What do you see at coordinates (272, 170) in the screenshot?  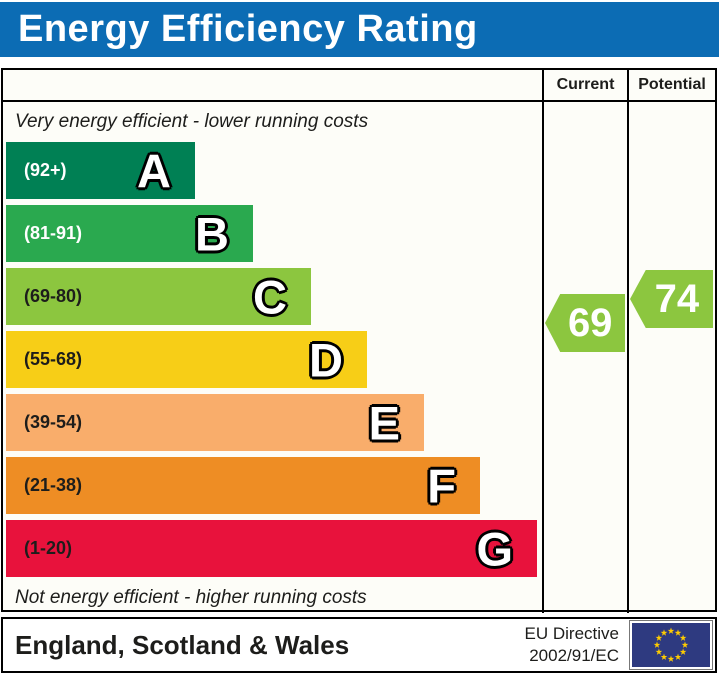 I see `band-row-a: (92+) A` at bounding box center [272, 170].